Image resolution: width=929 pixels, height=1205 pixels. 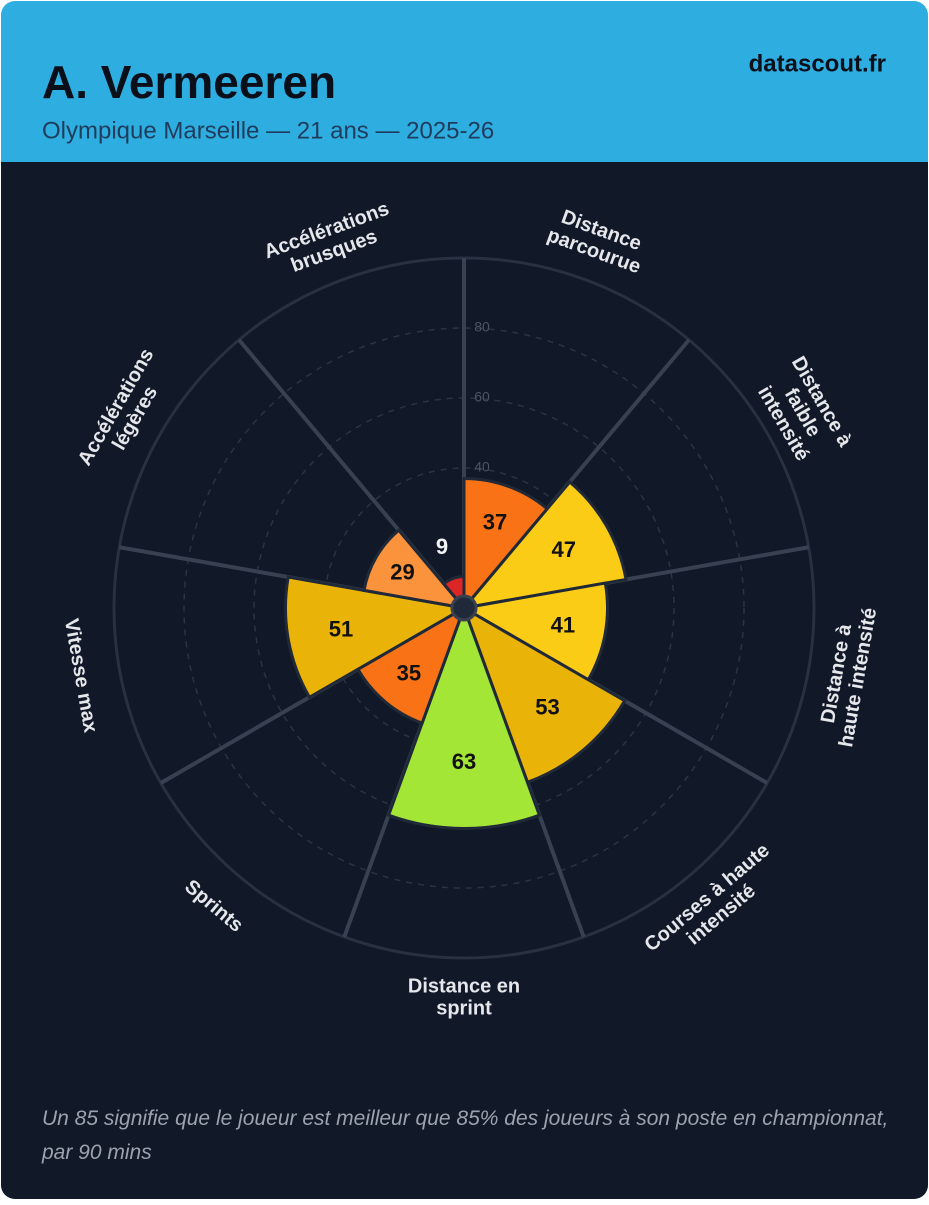 I want to click on value-label: 63, so click(x=464, y=761).